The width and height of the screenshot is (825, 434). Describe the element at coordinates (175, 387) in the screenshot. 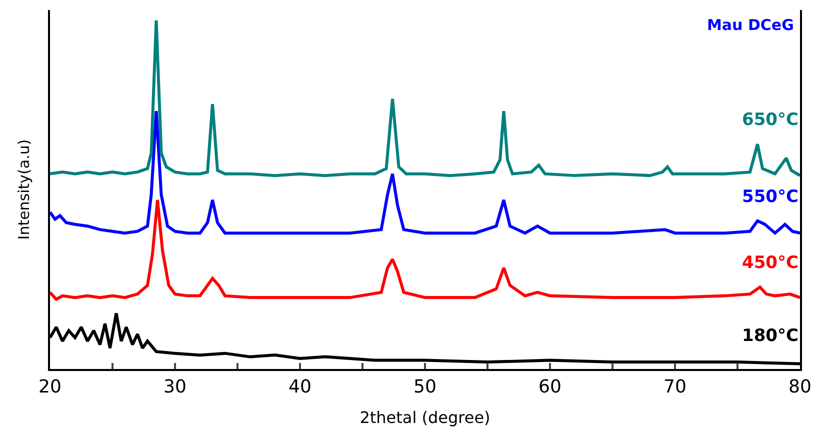

I see `x-tick-label: 30` at that location.